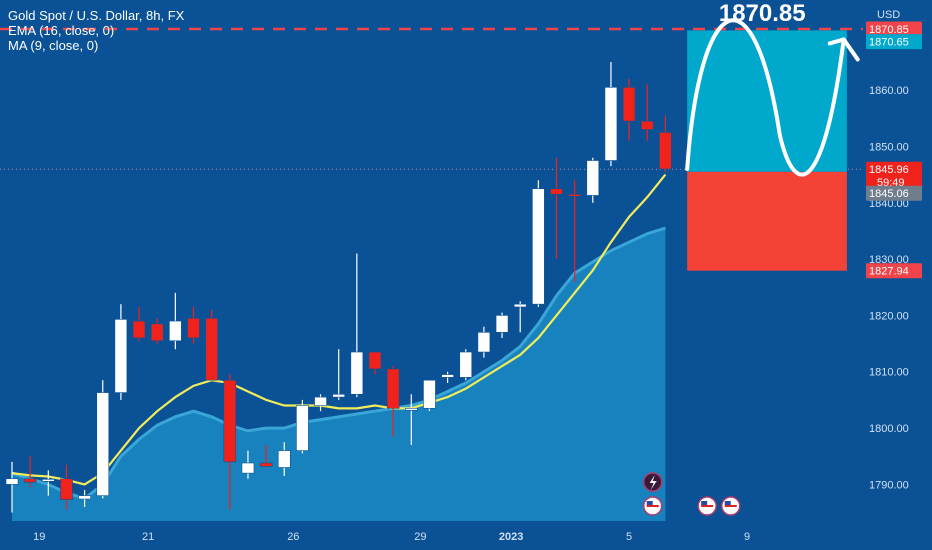 The height and width of the screenshot is (550, 932). What do you see at coordinates (391, 537) in the screenshot?
I see `time-axis: 19 21 26 29 2023 5 9` at bounding box center [391, 537].